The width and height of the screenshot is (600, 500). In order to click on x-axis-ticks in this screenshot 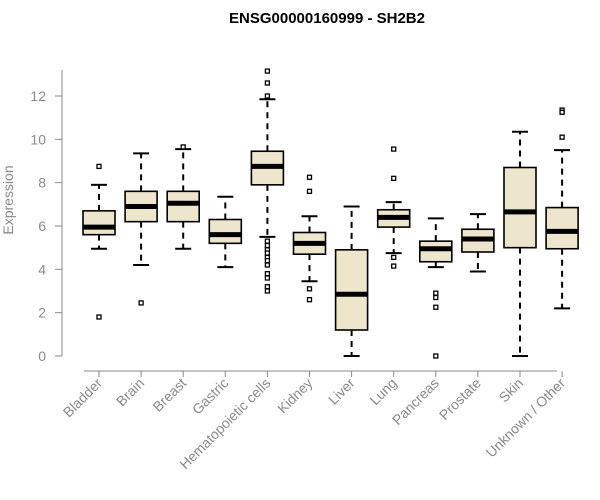, I will do `click(330, 374)`.